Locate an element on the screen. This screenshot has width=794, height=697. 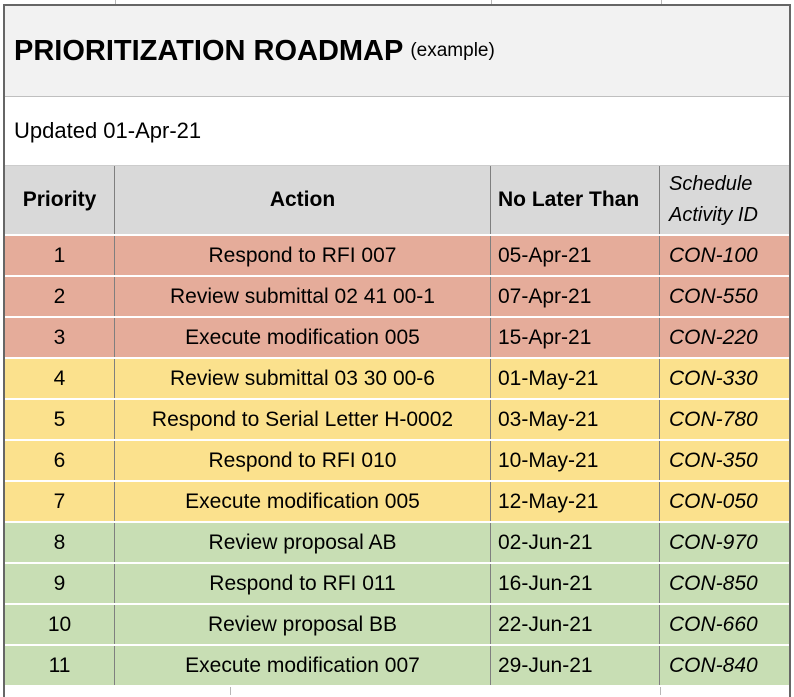
updated-cell: Updated 01-Apr-21 is located at coordinates (397, 131).